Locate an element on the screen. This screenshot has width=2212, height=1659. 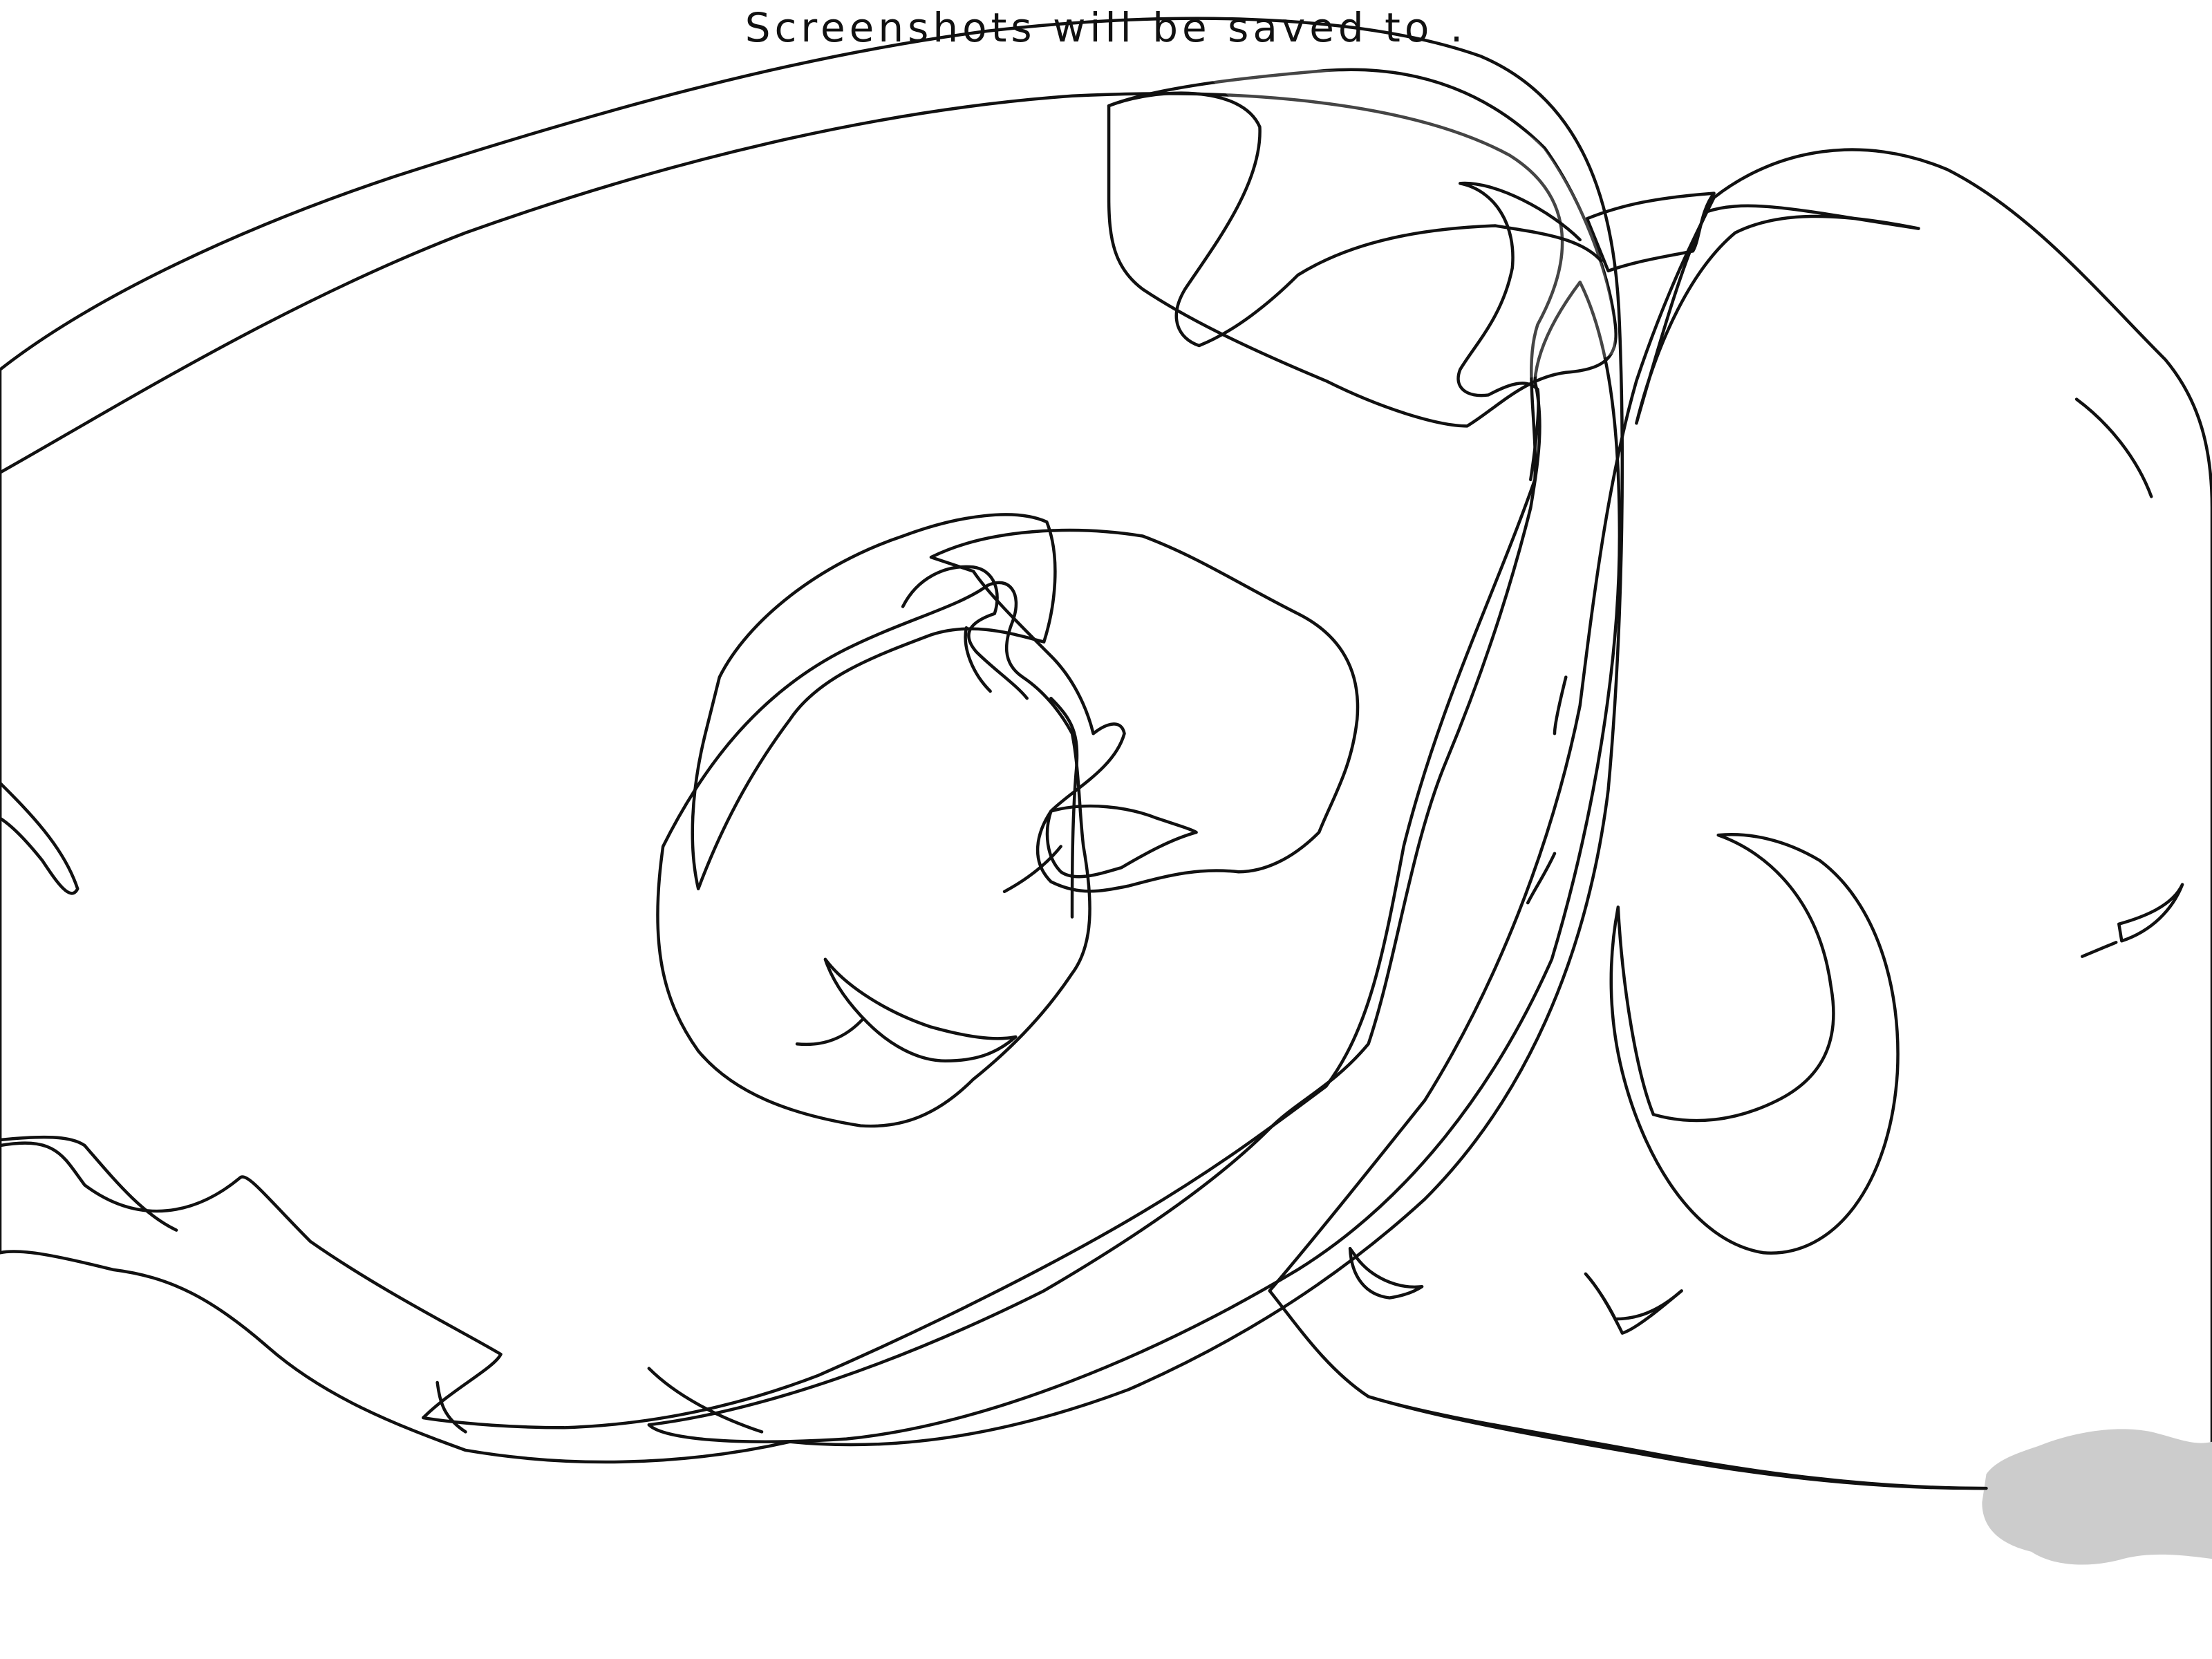
striatum-inner-ridge is located at coordinates (920, 1009).